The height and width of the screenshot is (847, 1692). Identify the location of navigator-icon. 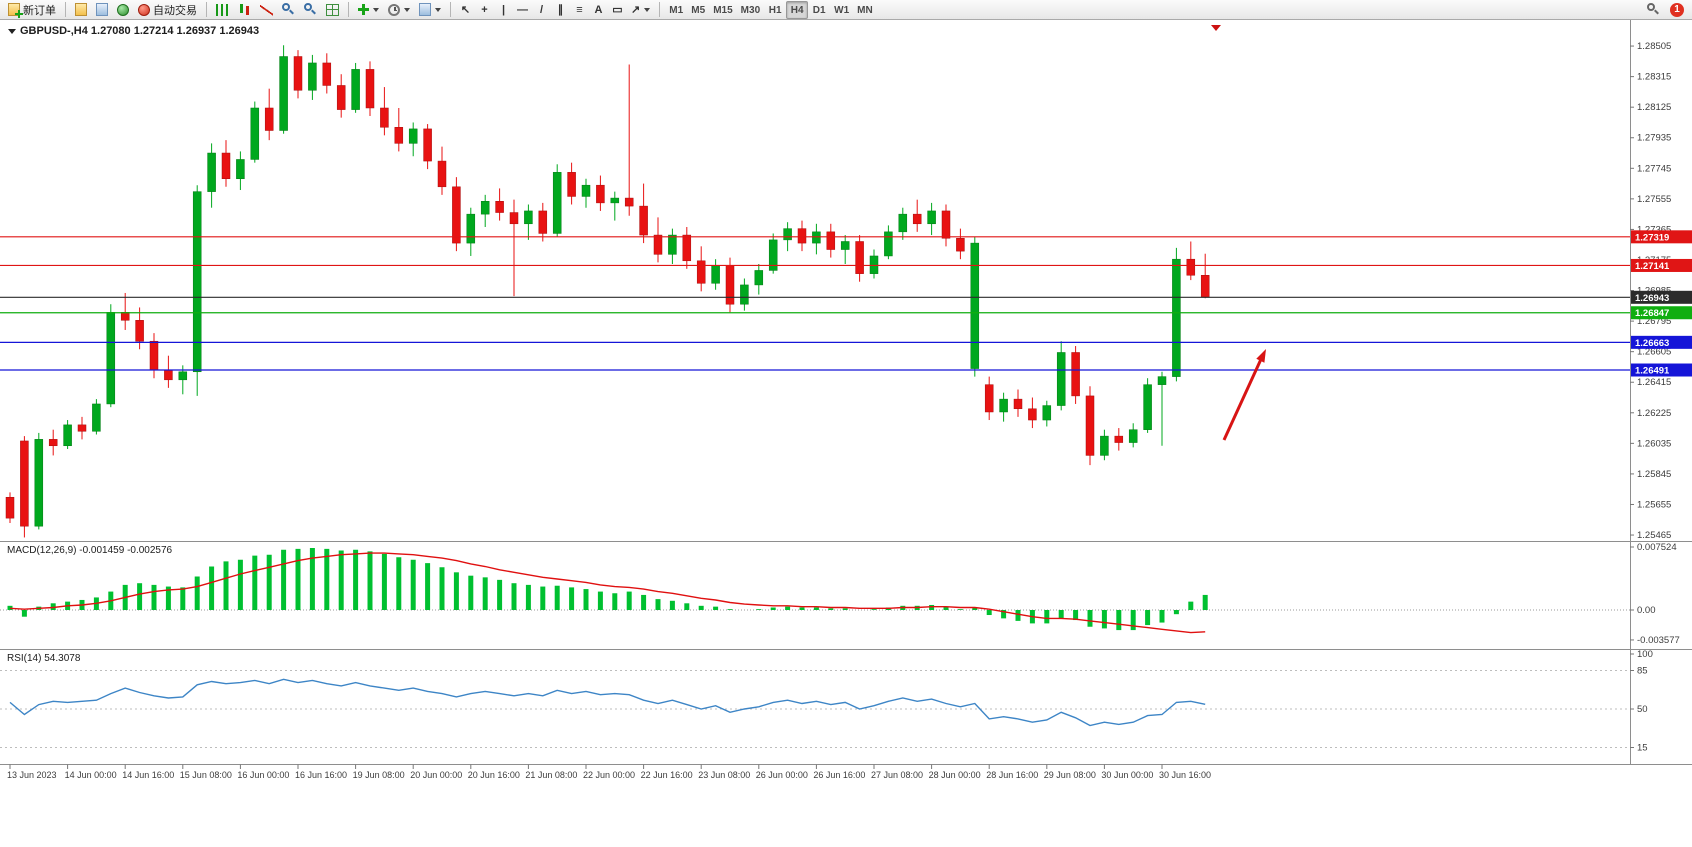
(123, 9).